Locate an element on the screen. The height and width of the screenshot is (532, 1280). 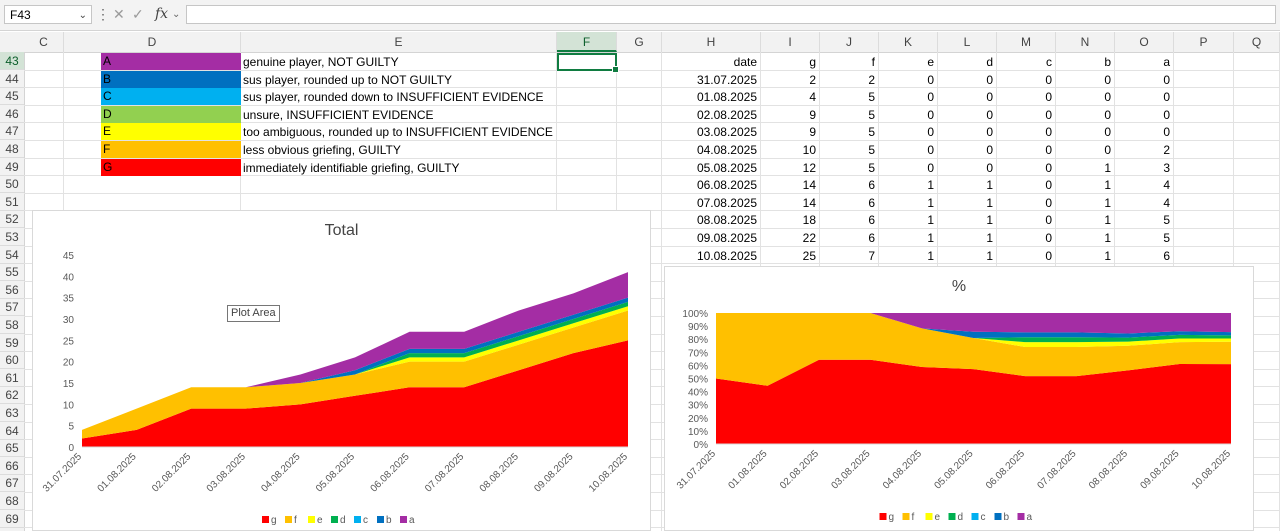
row-header-44: 44 is located at coordinates (12, 79).